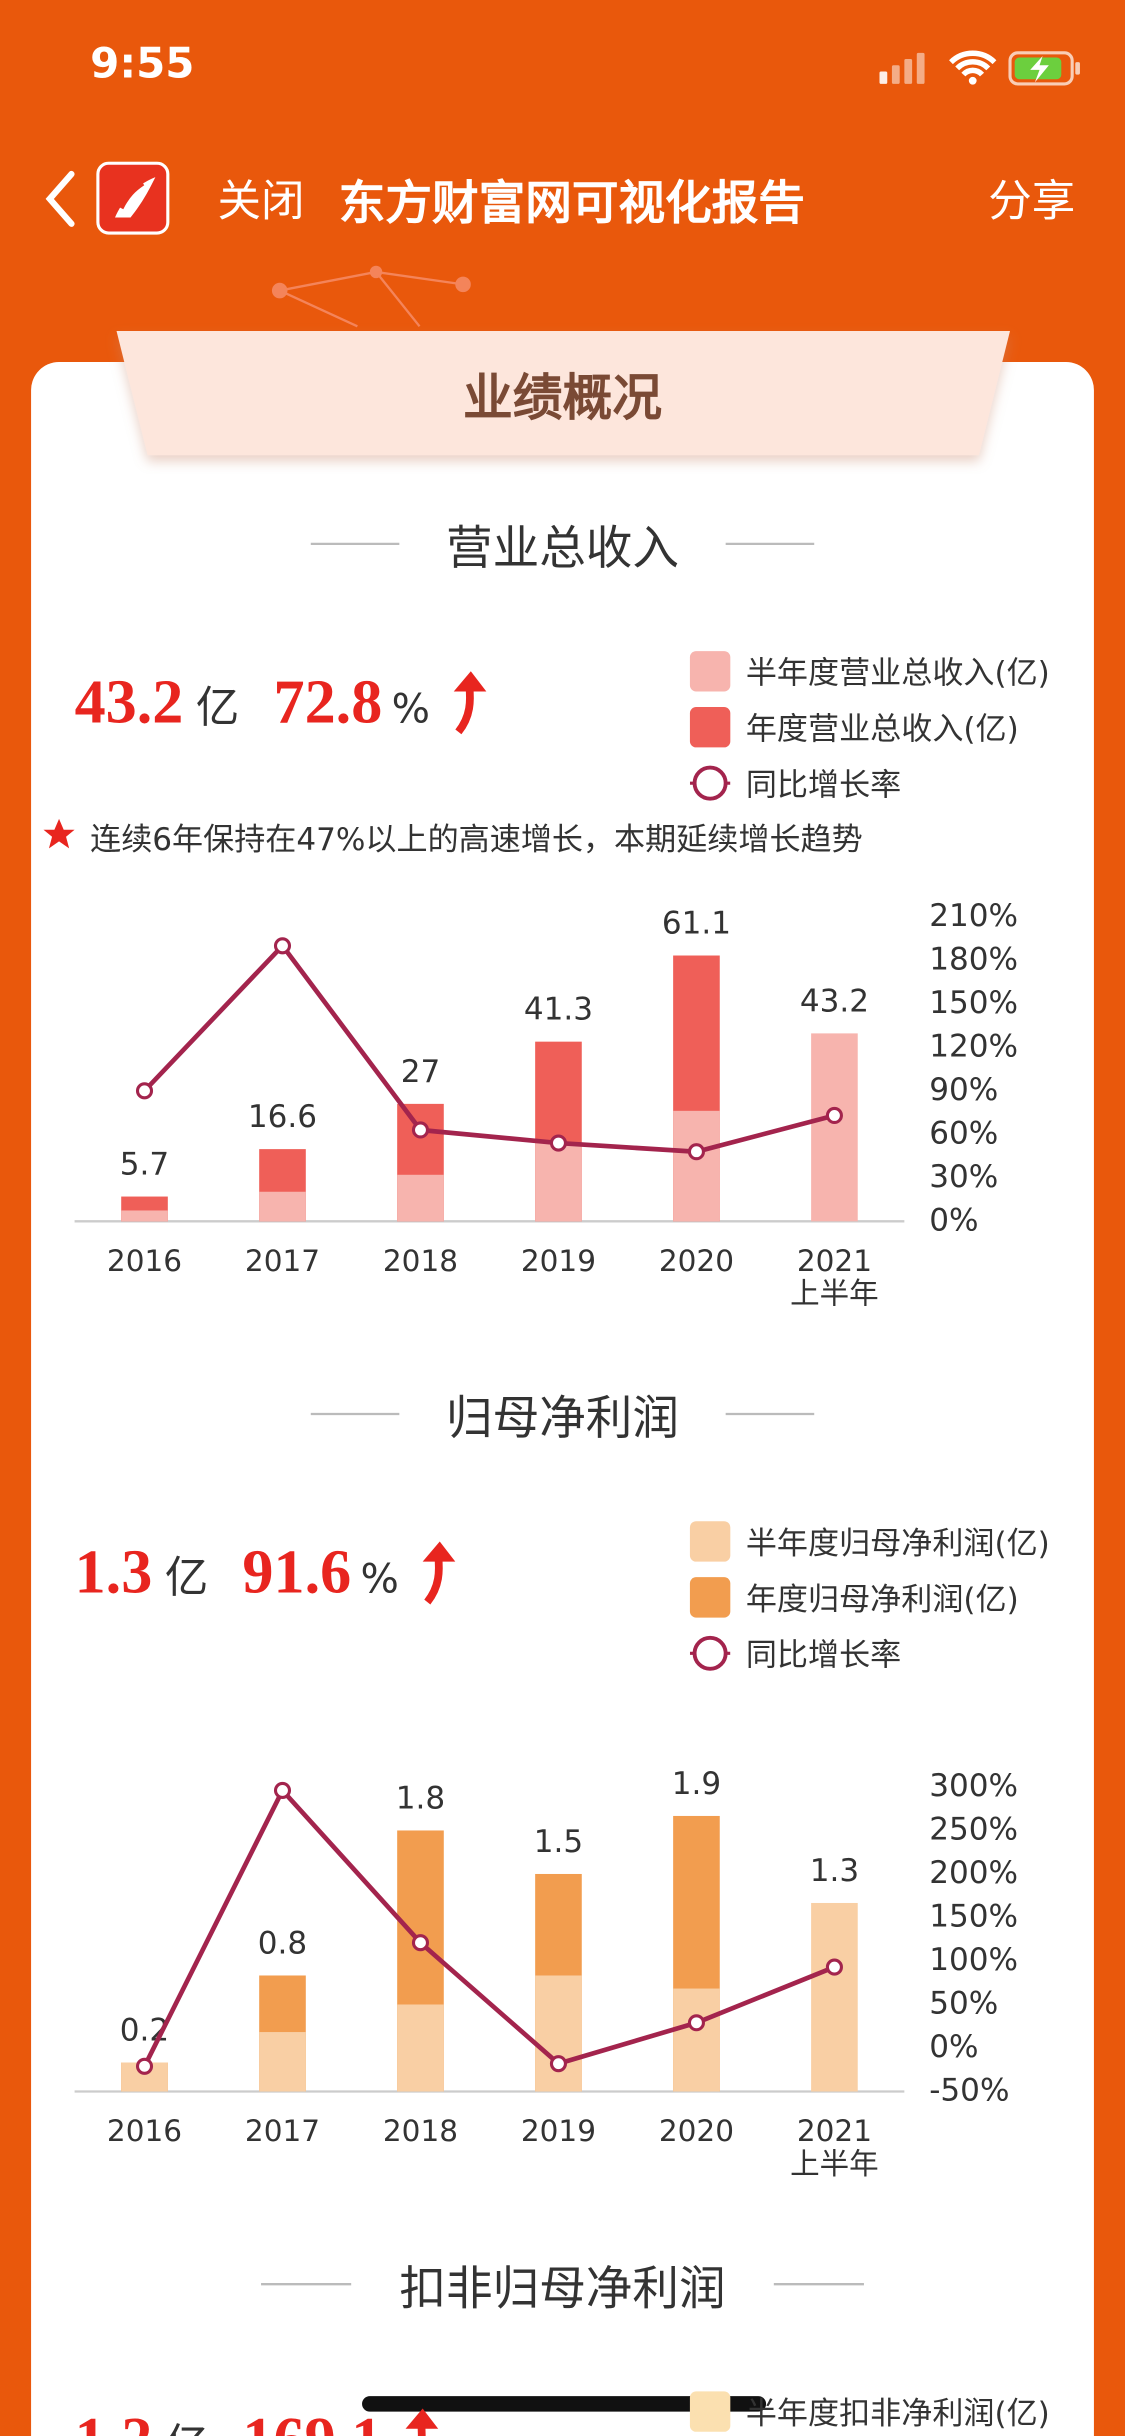 This screenshot has width=1125, height=2436. I want to click on y2-tick-label: 250%, so click(973, 1829).